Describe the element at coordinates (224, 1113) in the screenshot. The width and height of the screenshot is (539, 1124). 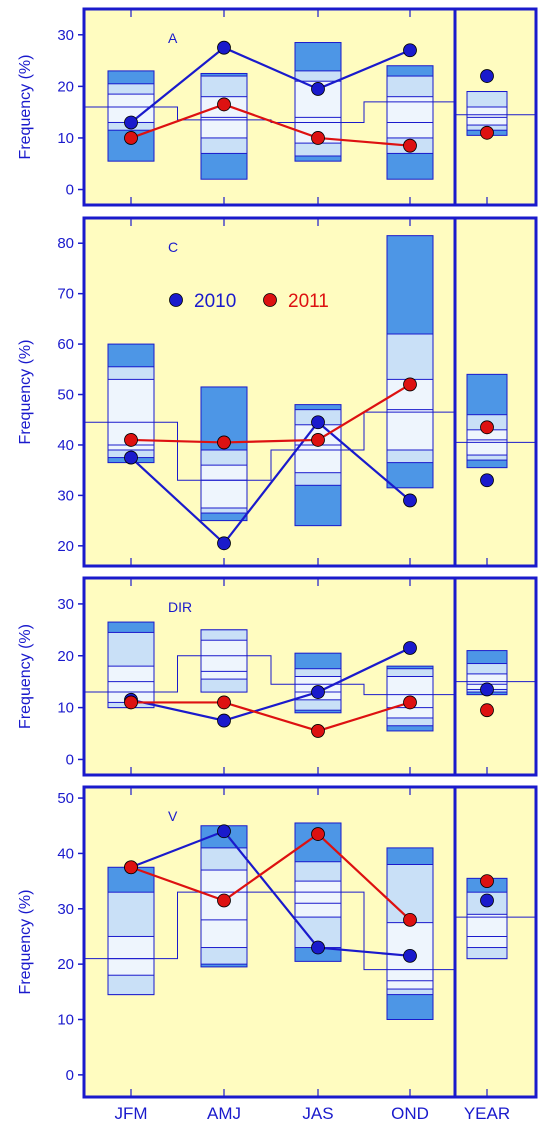
I see `x-tick-label-amj: AMJ` at that location.